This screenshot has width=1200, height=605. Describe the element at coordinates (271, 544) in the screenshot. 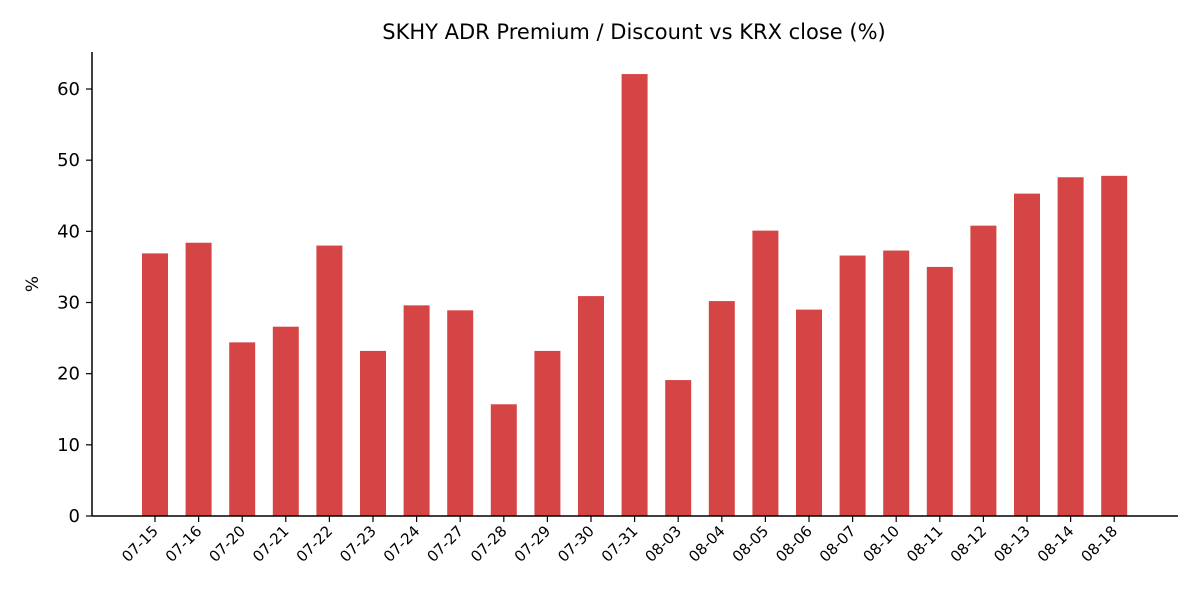

I see `x-tick-label: 07-21` at that location.